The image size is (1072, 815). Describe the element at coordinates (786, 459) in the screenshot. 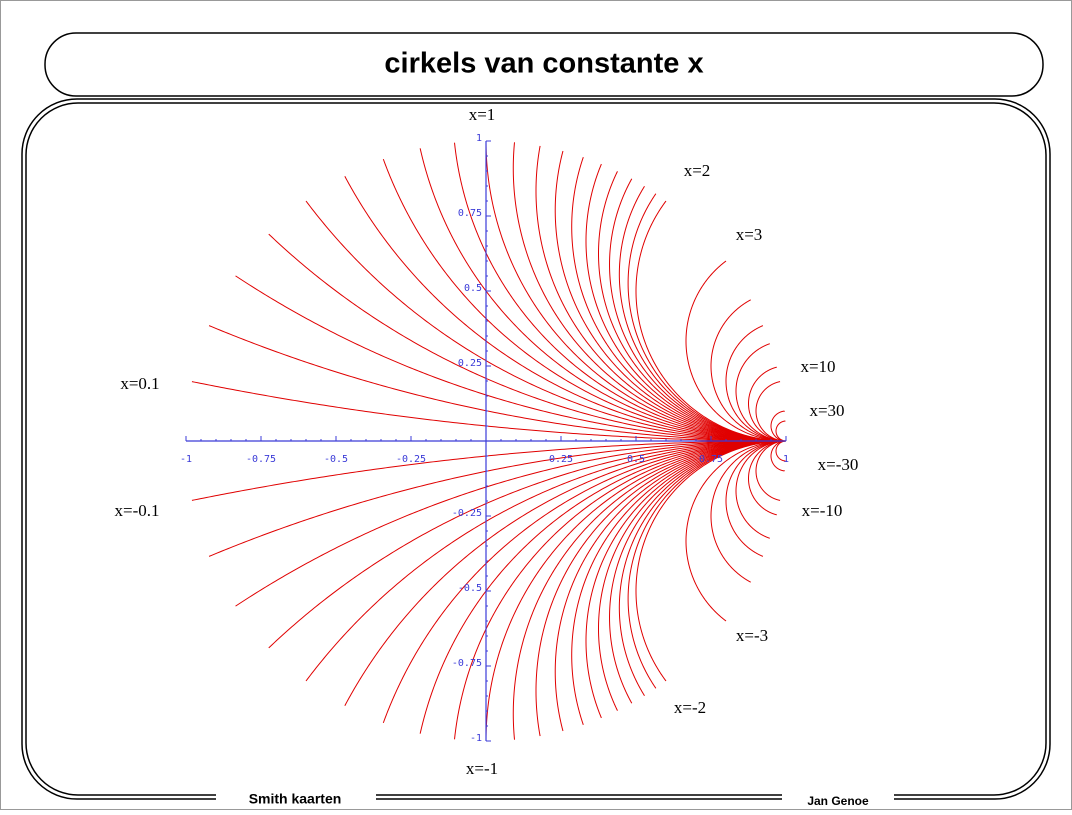

I see `x-tick-label: 1` at that location.